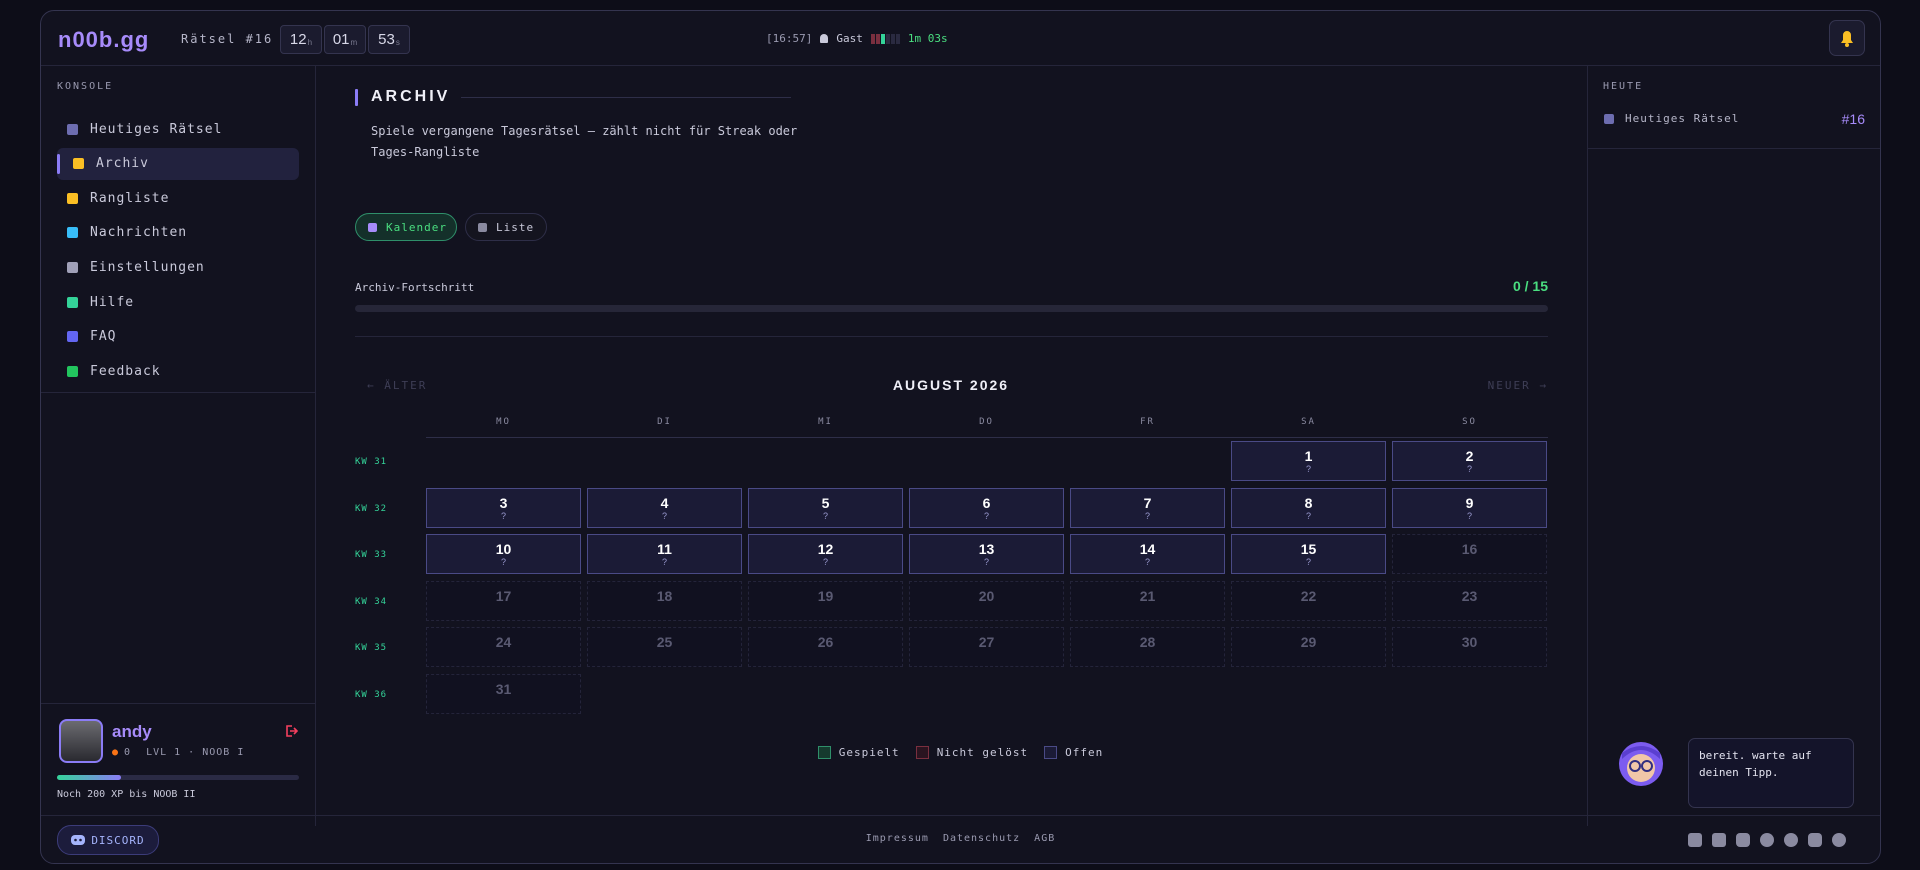  What do you see at coordinates (356, 97) in the screenshot?
I see `title-accent` at bounding box center [356, 97].